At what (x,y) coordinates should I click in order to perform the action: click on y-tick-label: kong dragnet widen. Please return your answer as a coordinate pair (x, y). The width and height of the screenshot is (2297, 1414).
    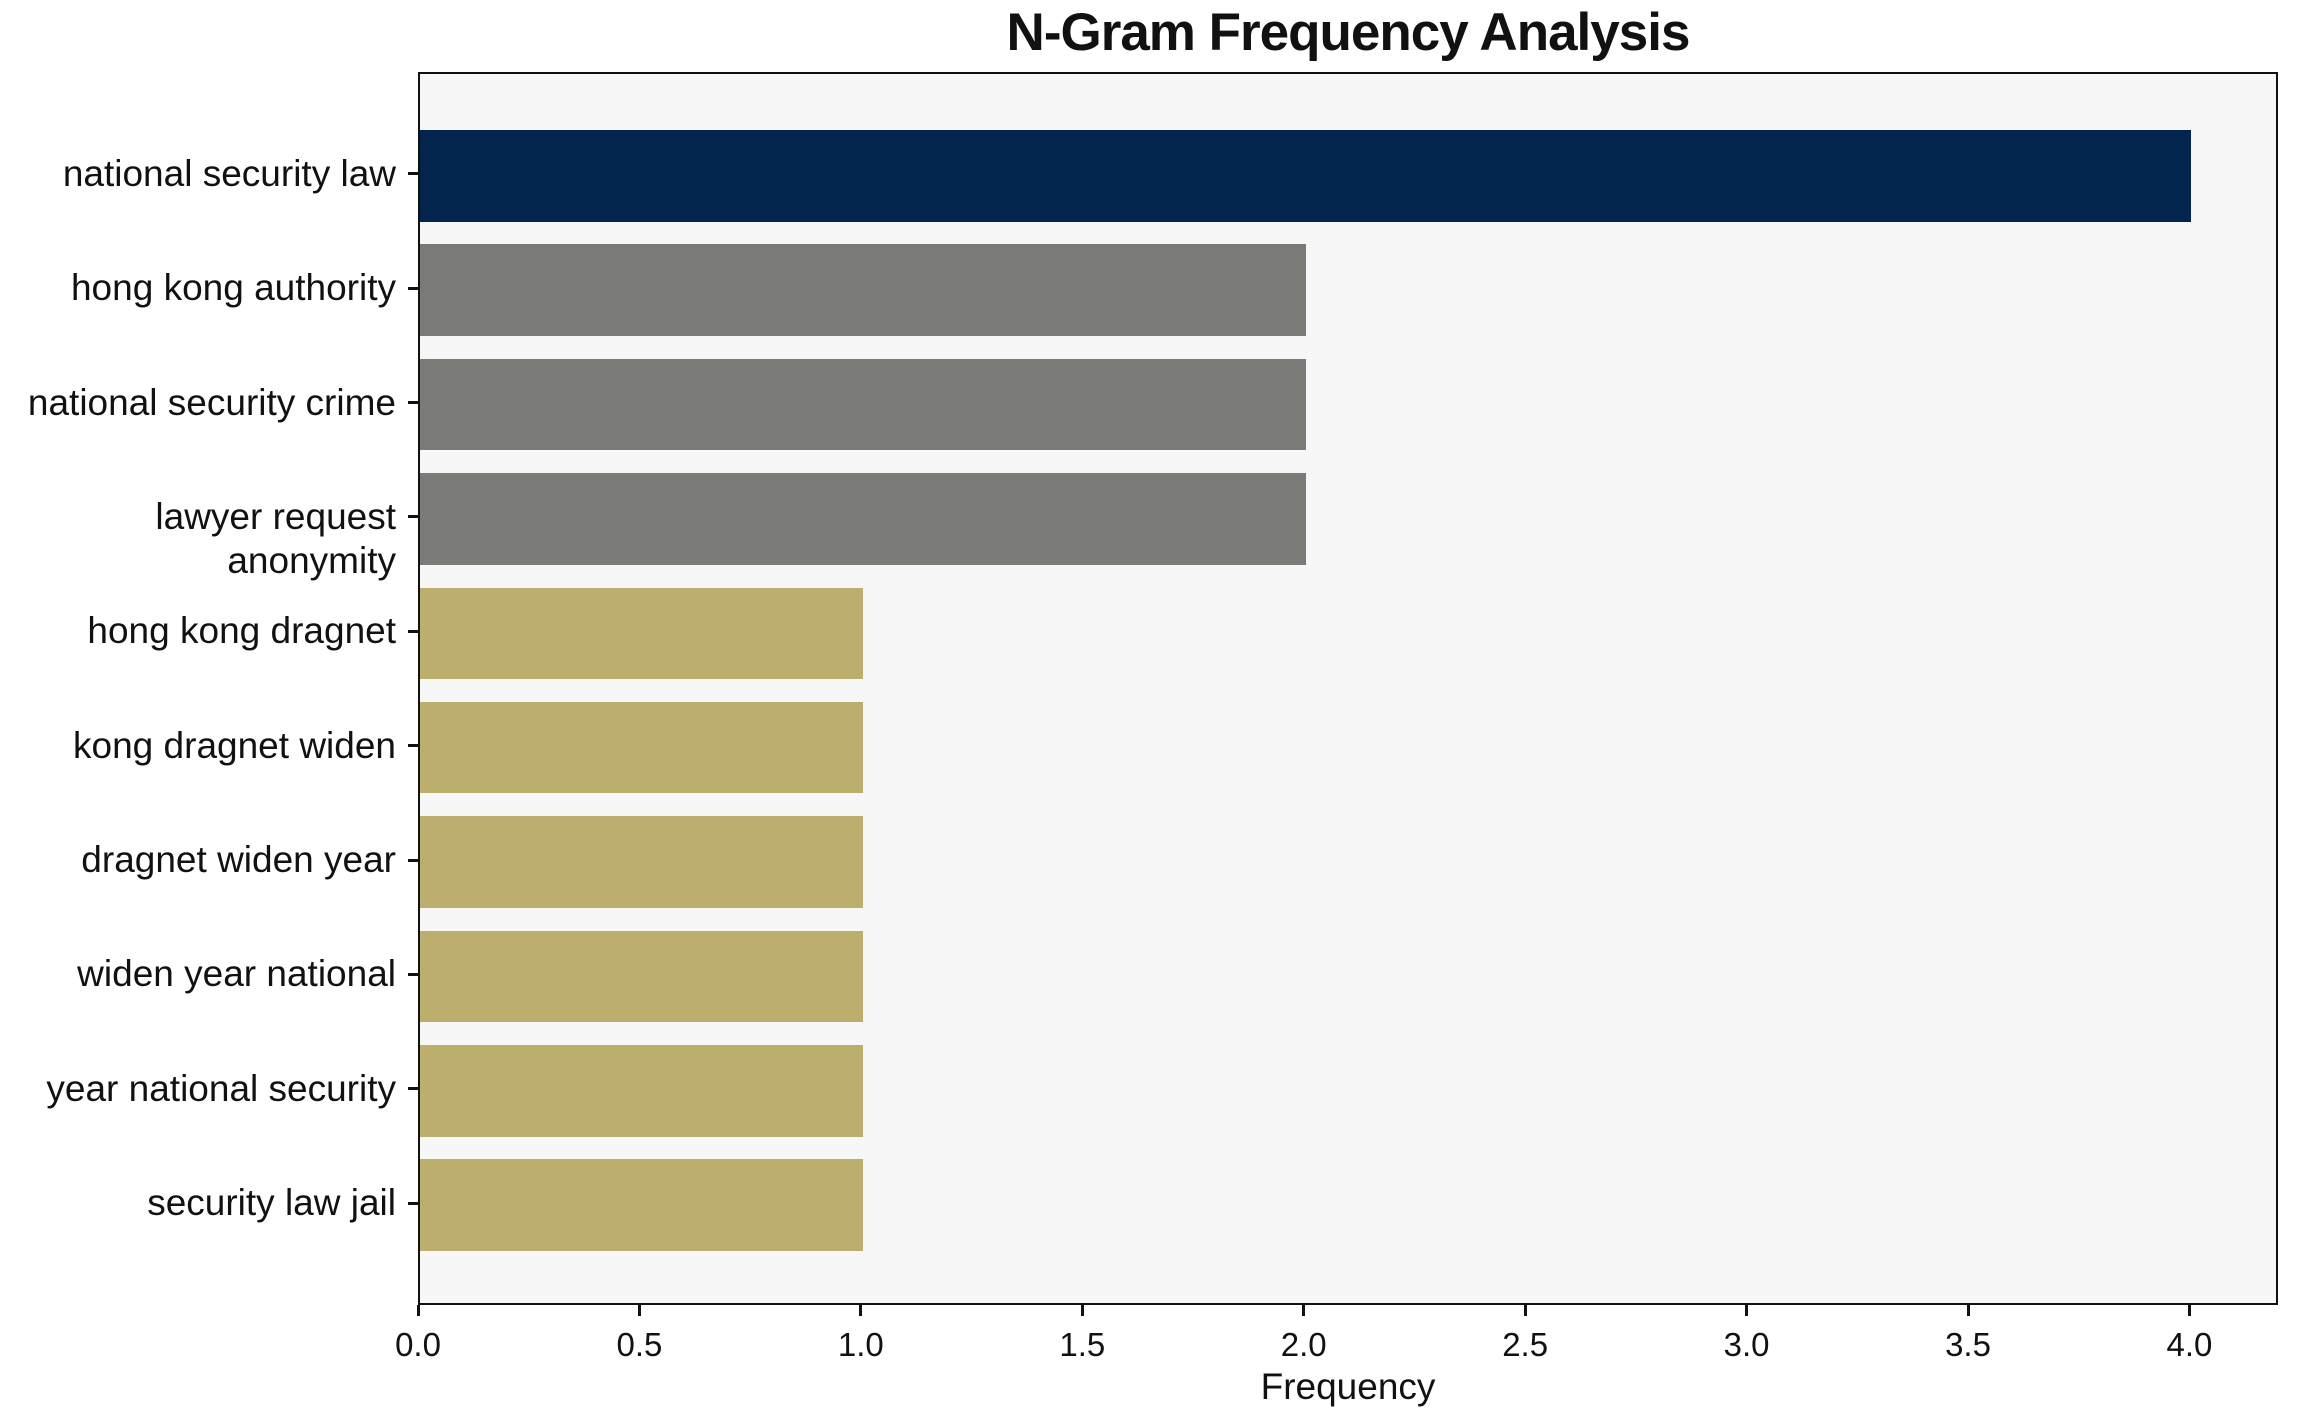
    Looking at the image, I should click on (234, 745).